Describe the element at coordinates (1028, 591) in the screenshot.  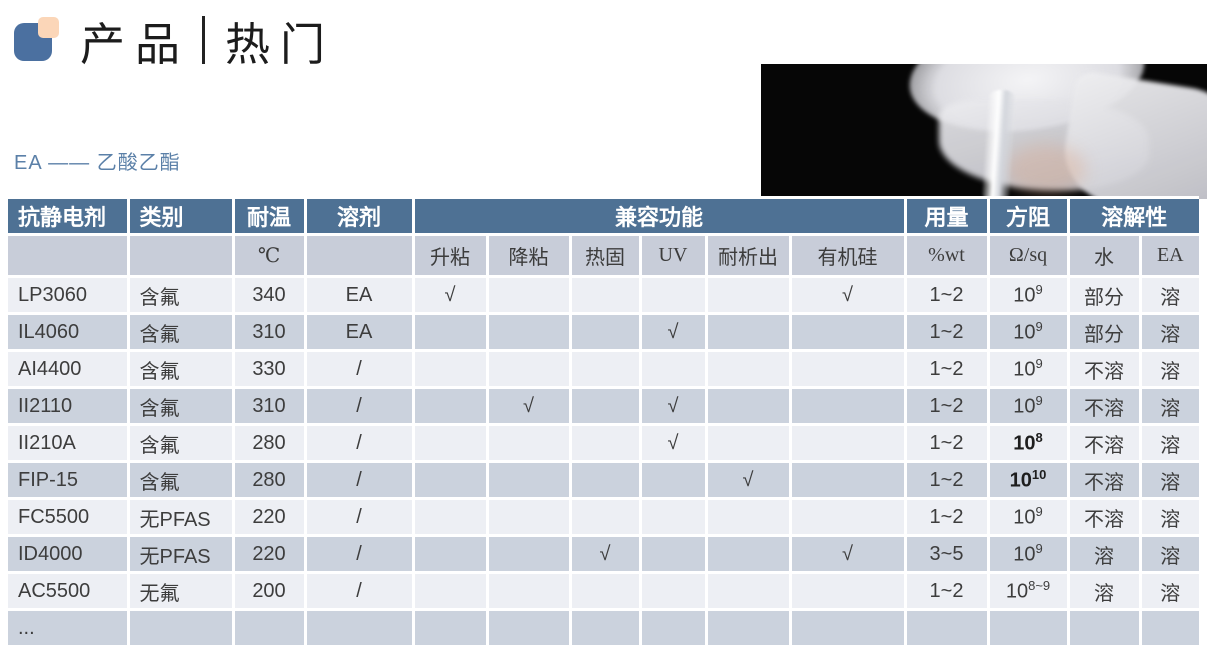
I see `resistance-cell: 108~9` at that location.